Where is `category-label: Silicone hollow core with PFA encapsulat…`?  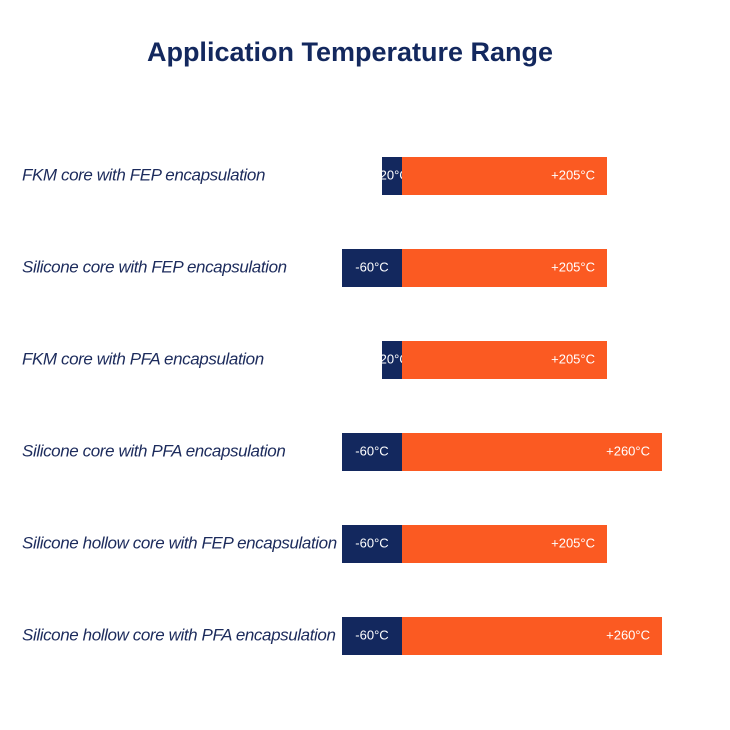
category-label: Silicone hollow core with PFA encapsulat… is located at coordinates (179, 634).